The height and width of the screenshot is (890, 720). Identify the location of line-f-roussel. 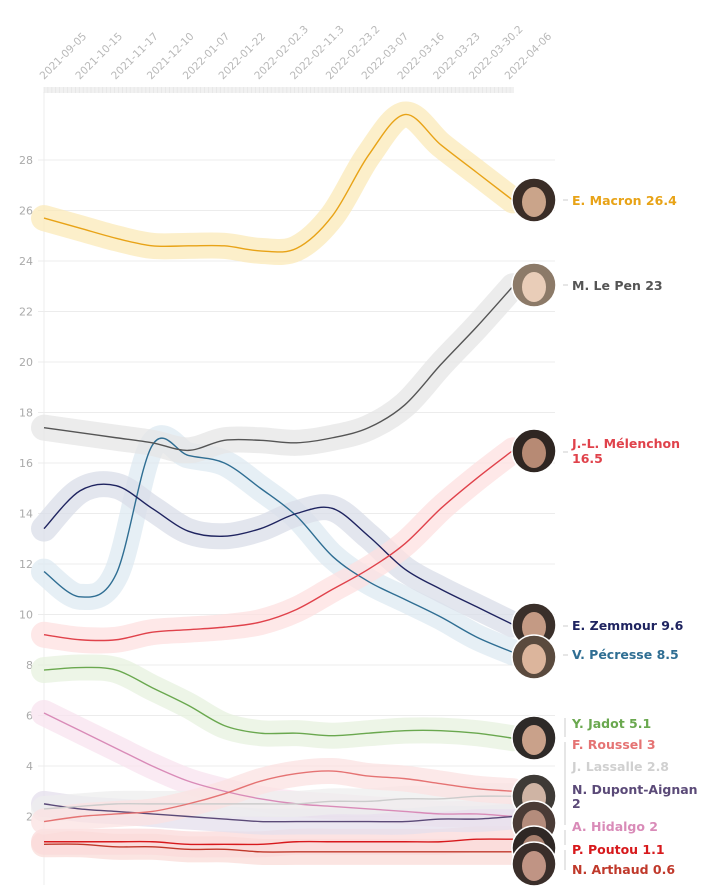
(278, 796).